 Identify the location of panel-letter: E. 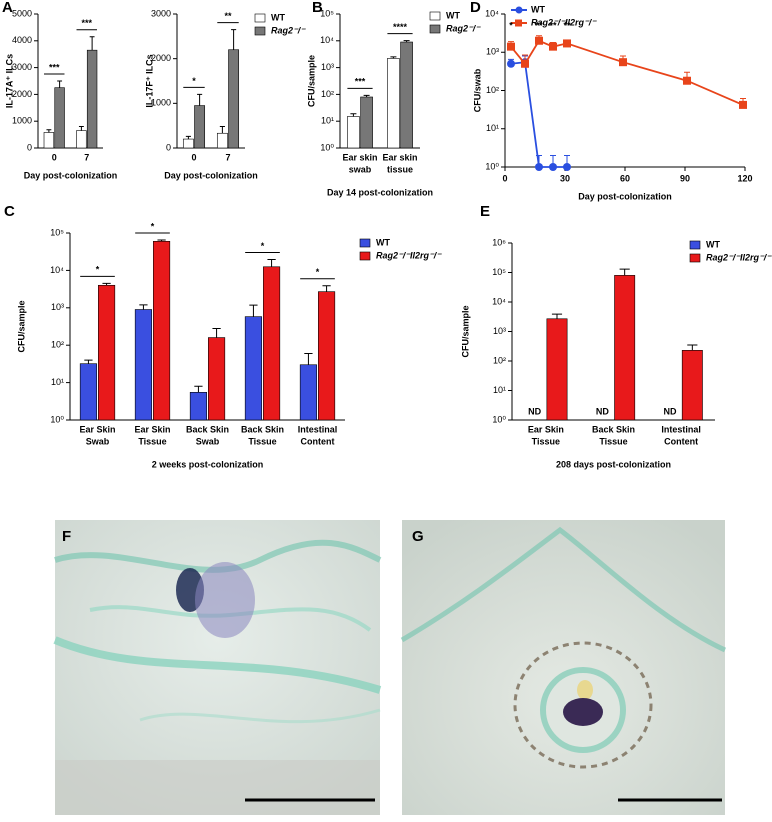
(485, 211).